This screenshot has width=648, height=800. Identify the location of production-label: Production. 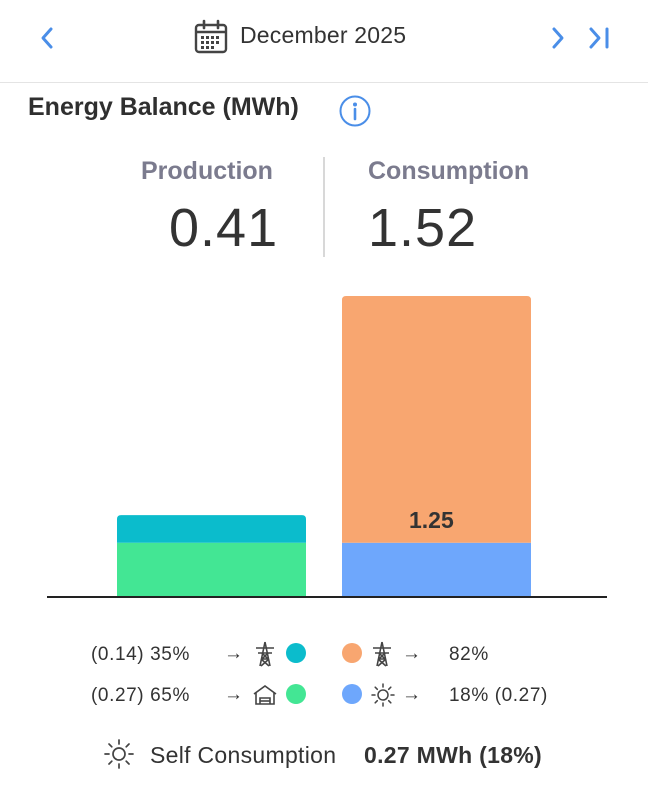
(207, 171).